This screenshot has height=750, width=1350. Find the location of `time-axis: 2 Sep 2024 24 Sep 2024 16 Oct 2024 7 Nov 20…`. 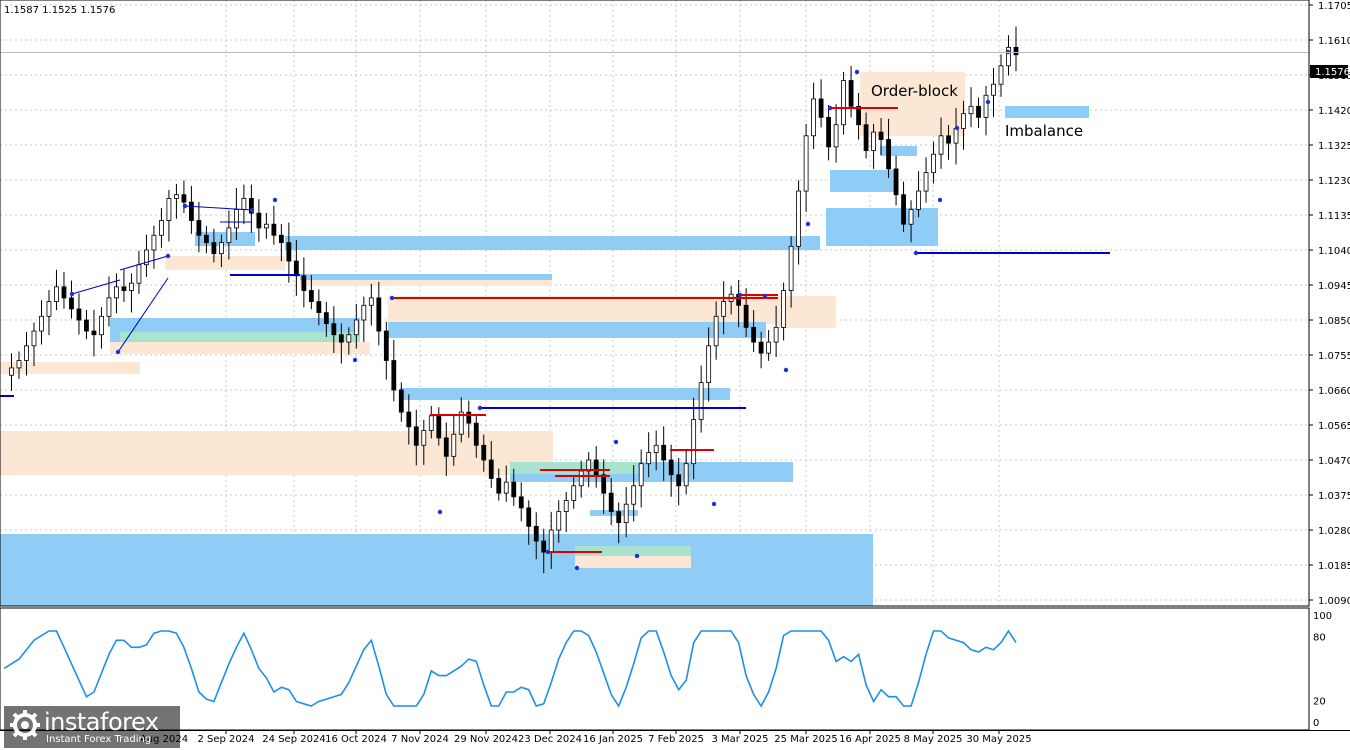

time-axis: 2 Sep 2024 24 Sep 2024 16 Oct 2024 7 Nov 20… is located at coordinates (586, 737).